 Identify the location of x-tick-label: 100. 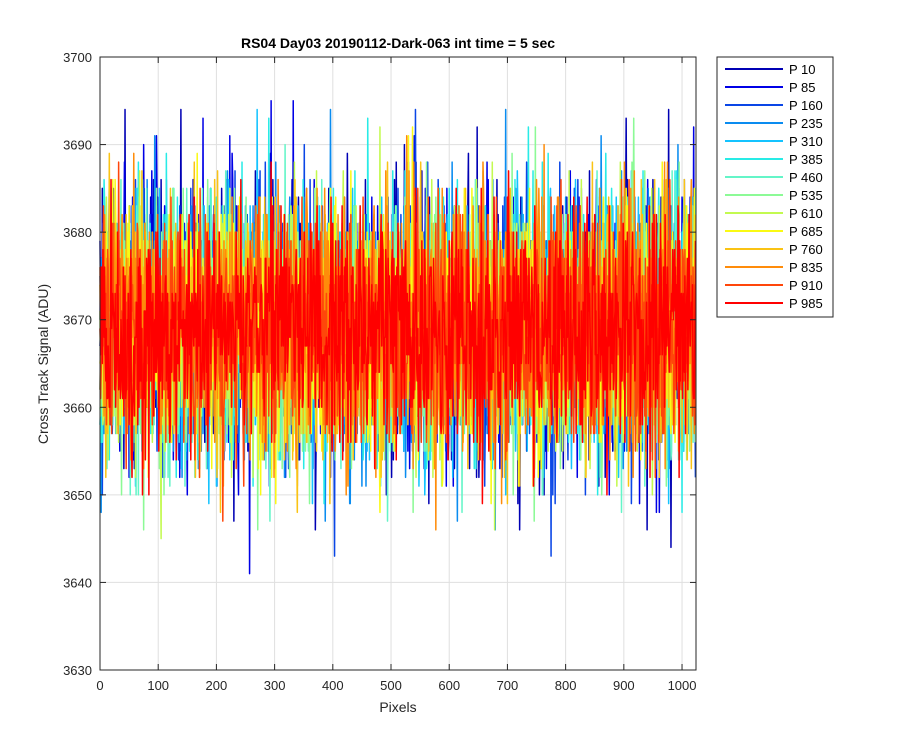
(158, 685).